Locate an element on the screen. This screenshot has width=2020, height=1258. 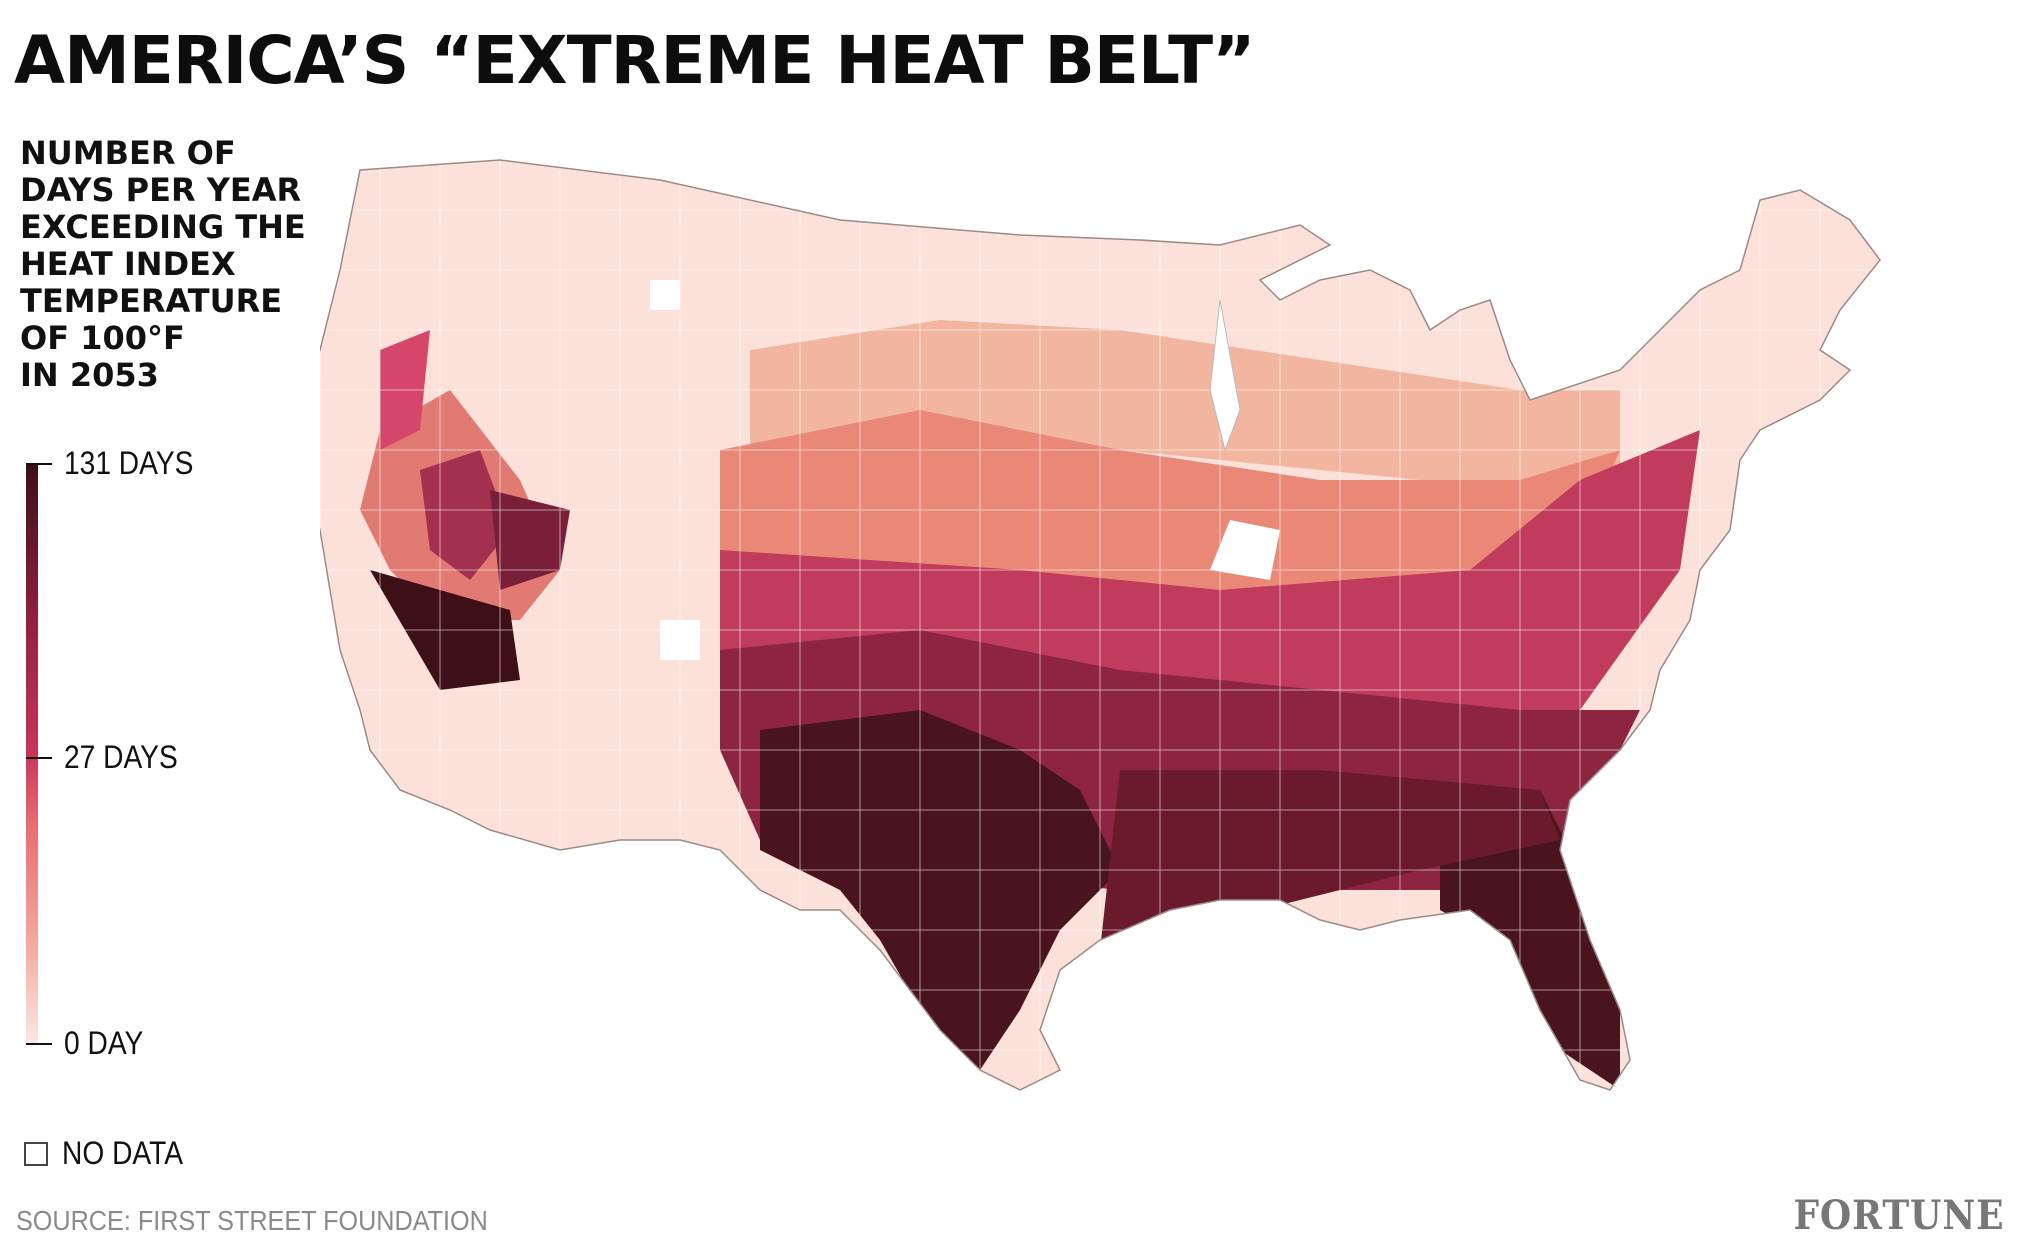
no-data-legend: NO DATA is located at coordinates (111, 1153).